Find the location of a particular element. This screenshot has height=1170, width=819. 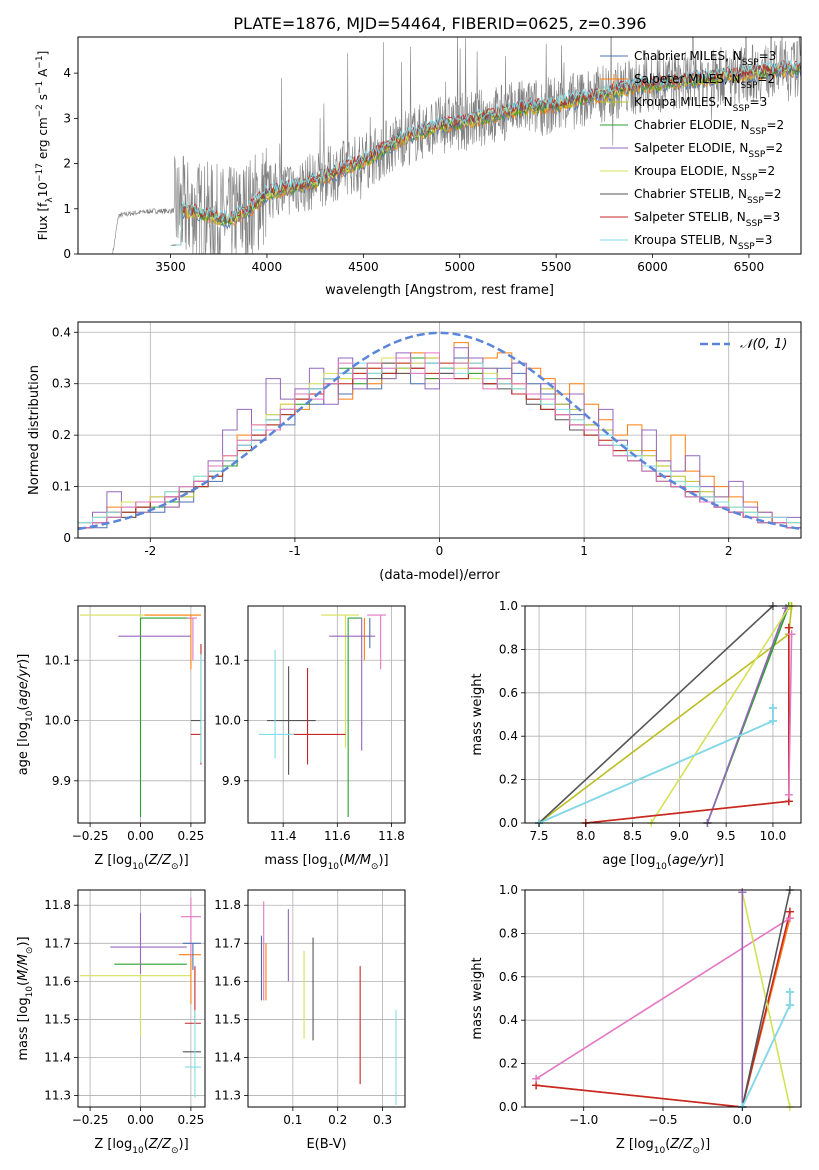

x-tick-label: 11.8 is located at coordinates (391, 836).